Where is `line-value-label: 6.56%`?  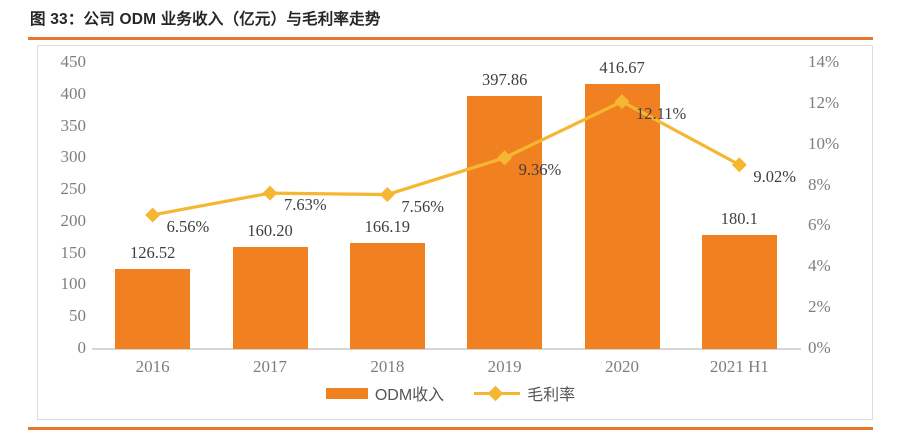 line-value-label: 6.56% is located at coordinates (188, 226).